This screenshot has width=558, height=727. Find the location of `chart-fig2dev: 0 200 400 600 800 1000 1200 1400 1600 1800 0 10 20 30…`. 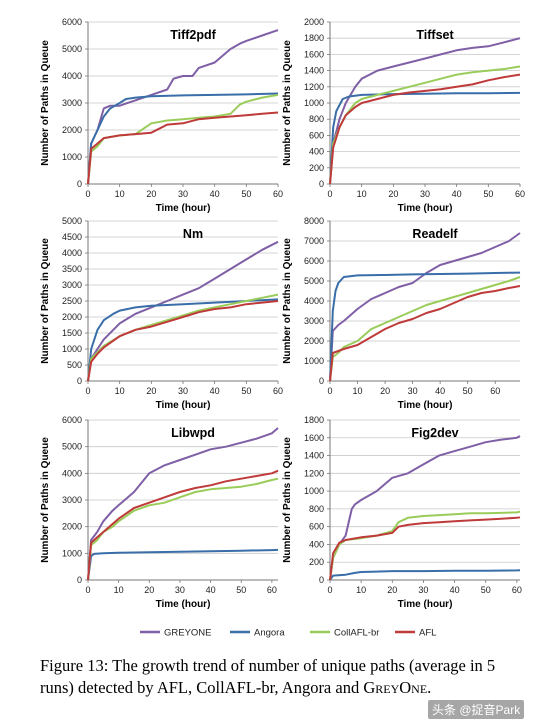

chart-fig2dev: 0 200 400 600 800 1000 1200 1400 1600 1800 0 10 20 30… is located at coordinates (402, 512).